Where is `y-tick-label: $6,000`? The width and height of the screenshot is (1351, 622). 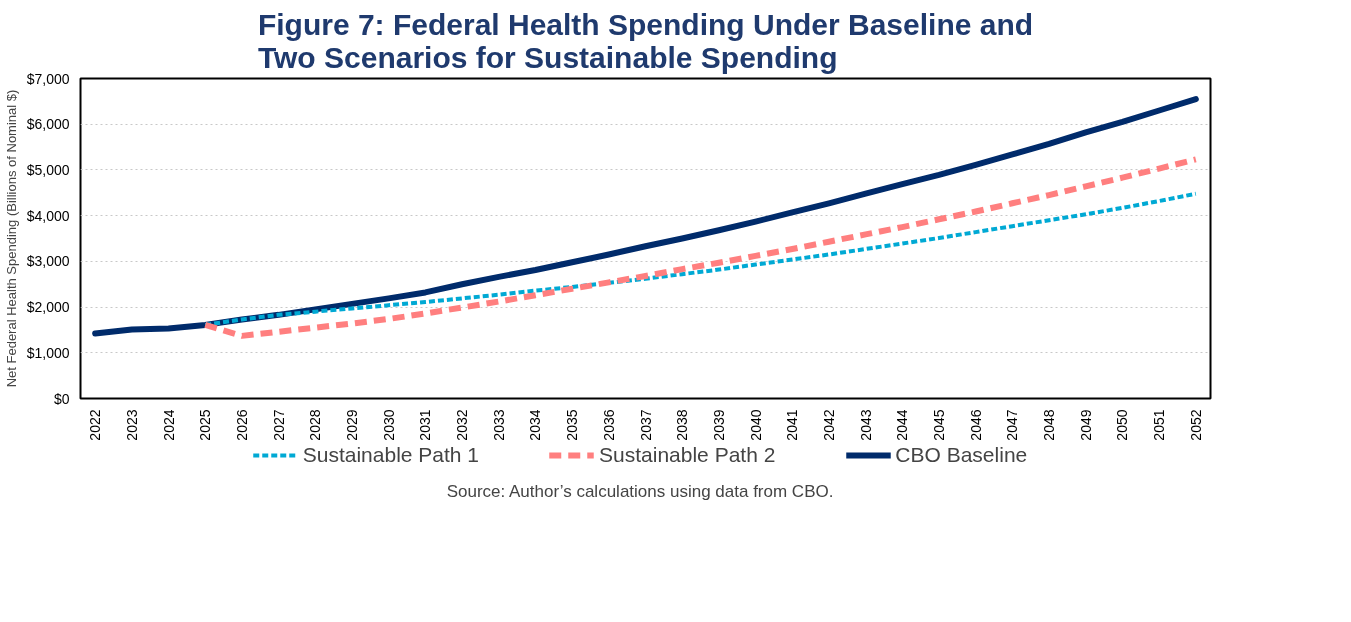
y-tick-label: $6,000 is located at coordinates (48, 124).